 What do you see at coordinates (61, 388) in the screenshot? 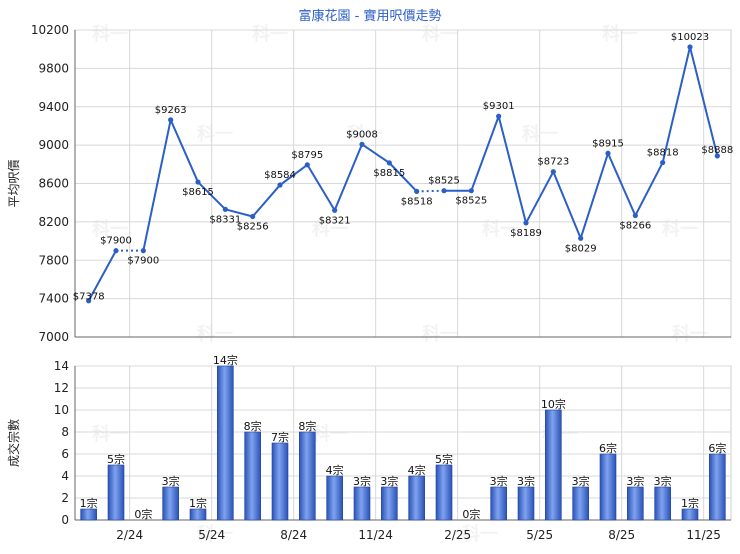
I see `y-tick-label: 12` at bounding box center [61, 388].